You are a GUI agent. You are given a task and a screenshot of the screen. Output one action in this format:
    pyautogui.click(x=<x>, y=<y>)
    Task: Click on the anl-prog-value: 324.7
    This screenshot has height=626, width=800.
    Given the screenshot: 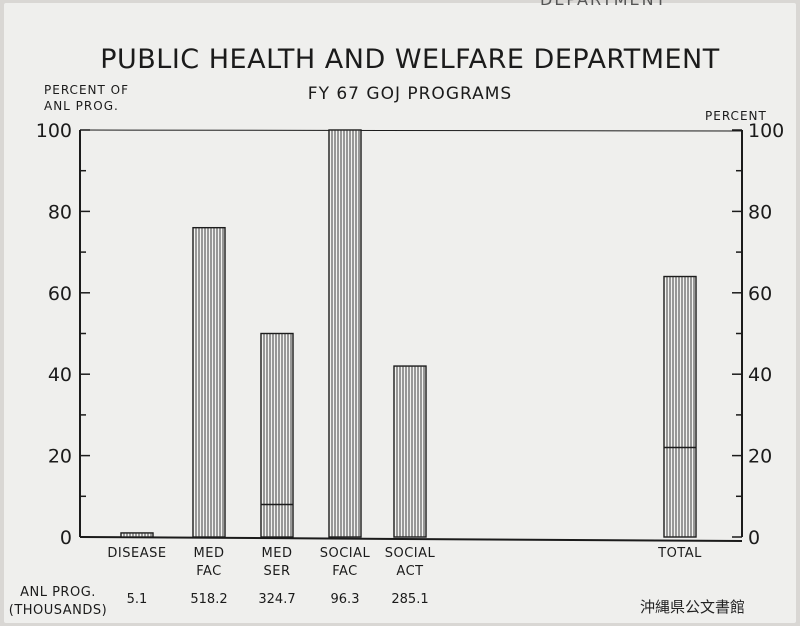 What is the action you would take?
    pyautogui.click(x=277, y=599)
    